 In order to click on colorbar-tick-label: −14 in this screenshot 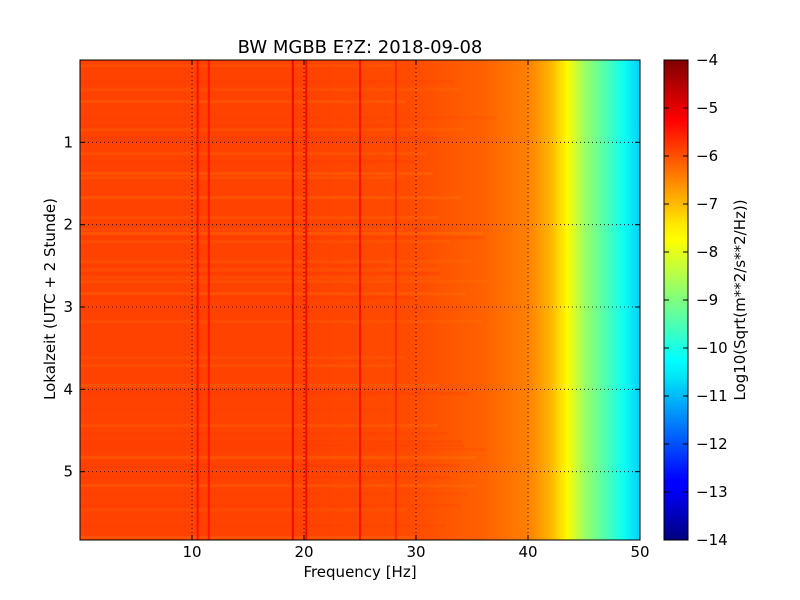, I will do `click(712, 540)`.